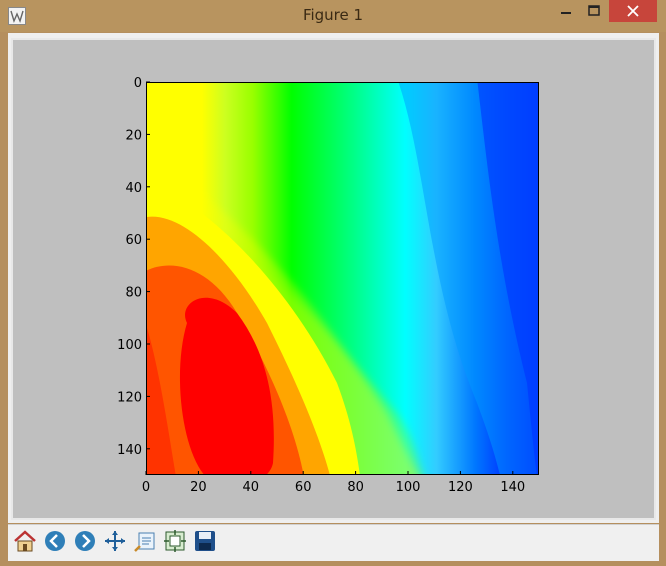 The height and width of the screenshot is (566, 666). I want to click on x-tick-label: 140, so click(512, 487).